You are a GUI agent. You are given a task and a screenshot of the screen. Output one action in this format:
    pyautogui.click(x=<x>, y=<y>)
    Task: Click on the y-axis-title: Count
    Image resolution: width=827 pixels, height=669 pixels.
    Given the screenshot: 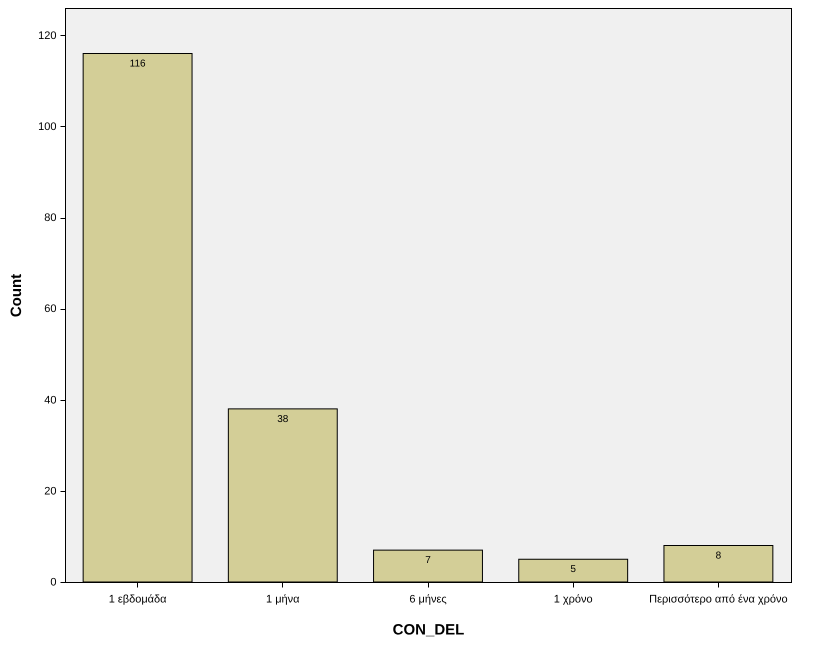 What is the action you would take?
    pyautogui.click(x=17, y=296)
    